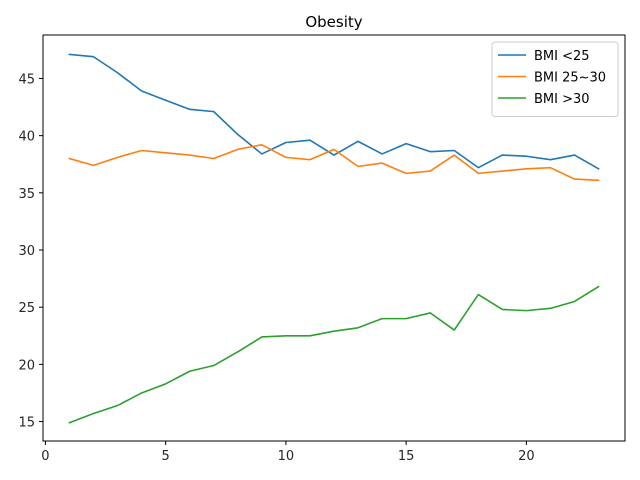 The image size is (640, 480). I want to click on x-tick-label: 5, so click(166, 456).